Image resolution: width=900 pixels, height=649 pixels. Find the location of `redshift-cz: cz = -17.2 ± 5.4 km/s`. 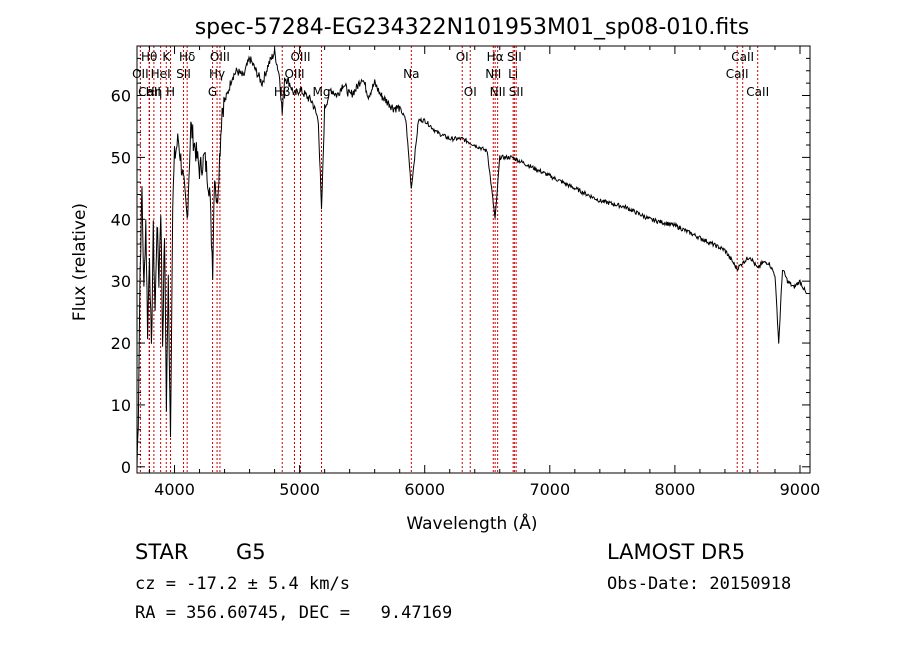

redshift-cz: cz = -17.2 ± 5.4 km/s is located at coordinates (242, 584).